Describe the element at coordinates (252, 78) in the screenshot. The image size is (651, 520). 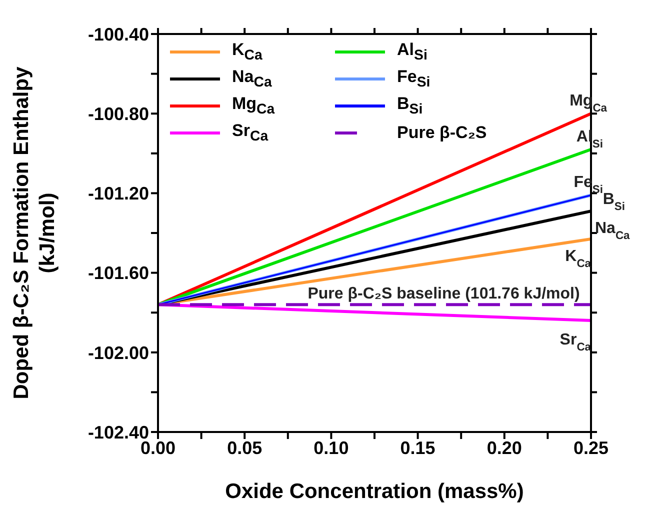
I see `legend-label: Na$_{Ca}$` at that location.